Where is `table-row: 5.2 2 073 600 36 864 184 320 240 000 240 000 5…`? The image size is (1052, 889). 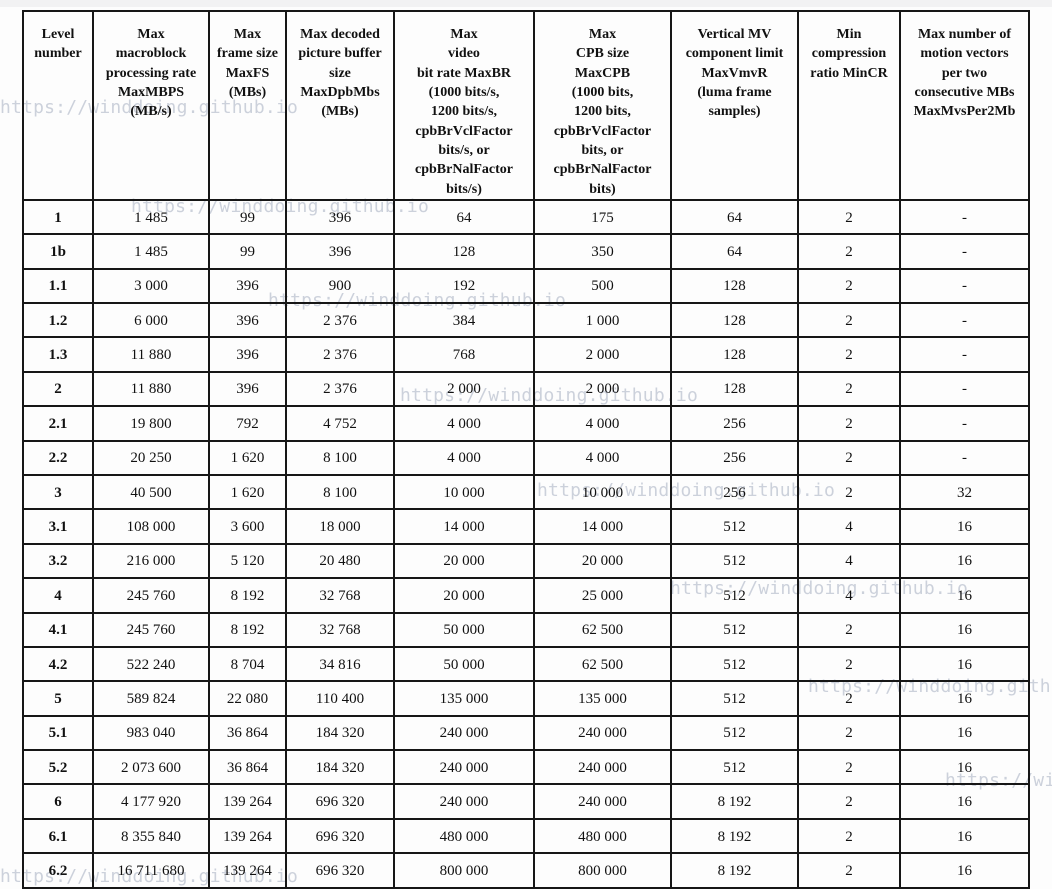 table-row: 5.2 2 073 600 36 864 184 320 240 000 240 000 5… is located at coordinates (526, 767).